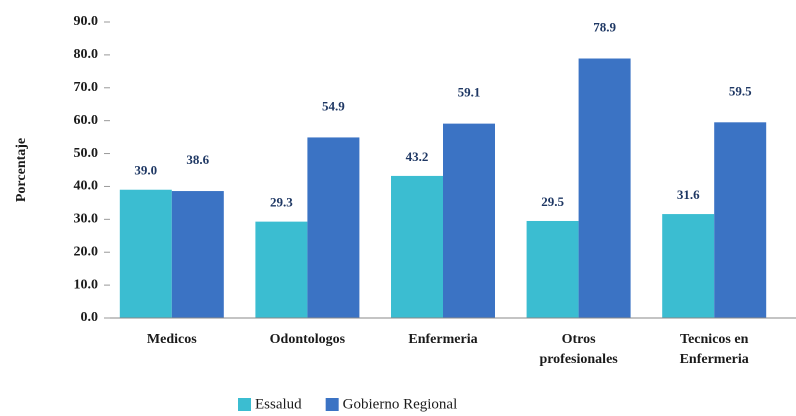  Describe the element at coordinates (740, 90) in the screenshot. I see `value-label: 59.5` at that location.